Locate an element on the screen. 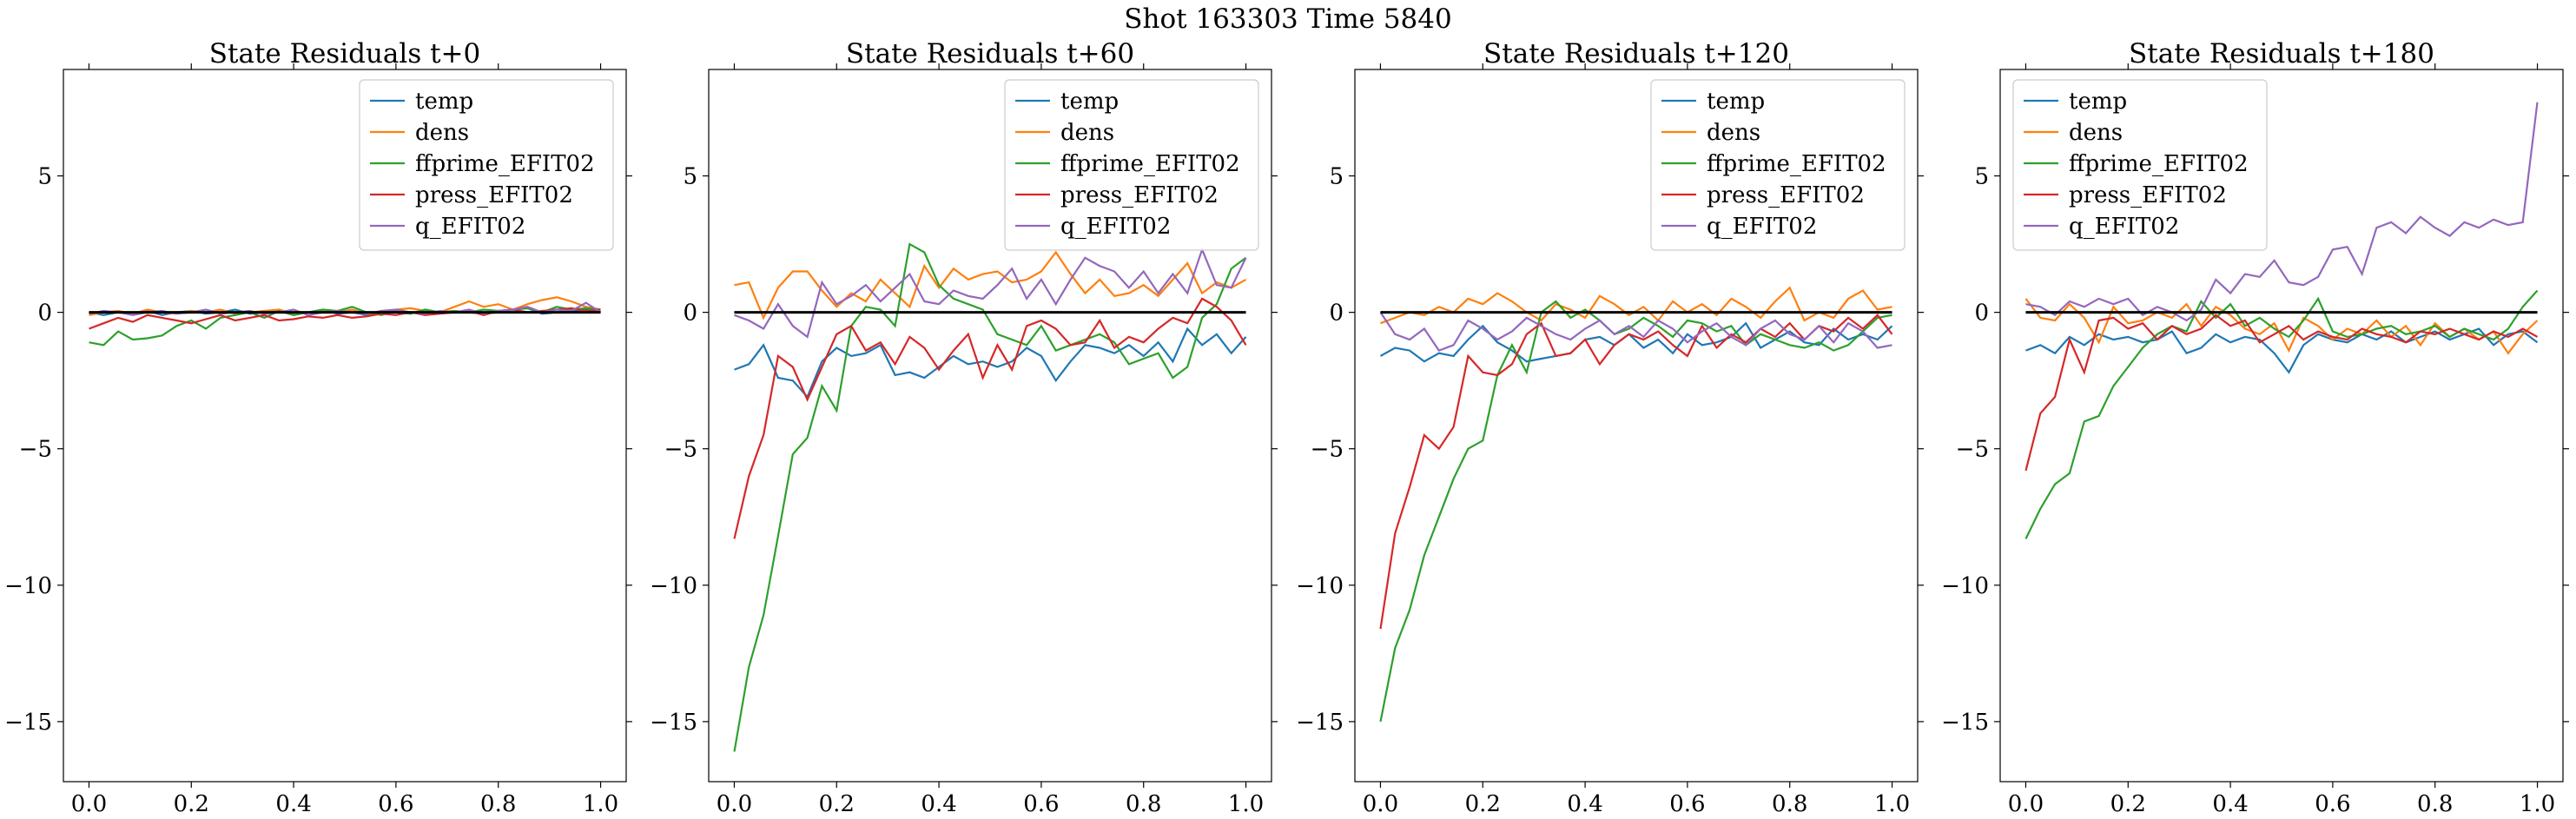 Image resolution: width=2576 pixels, height=819 pixels. figure-title: Shot 163303 Time 5840 is located at coordinates (1287, 19).